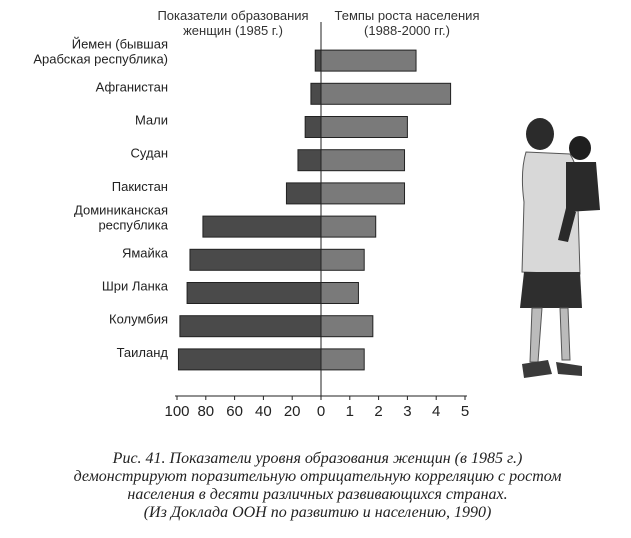  Describe the element at coordinates (350, 411) in the screenshot. I see `right-tick-label-0: 1` at that location.